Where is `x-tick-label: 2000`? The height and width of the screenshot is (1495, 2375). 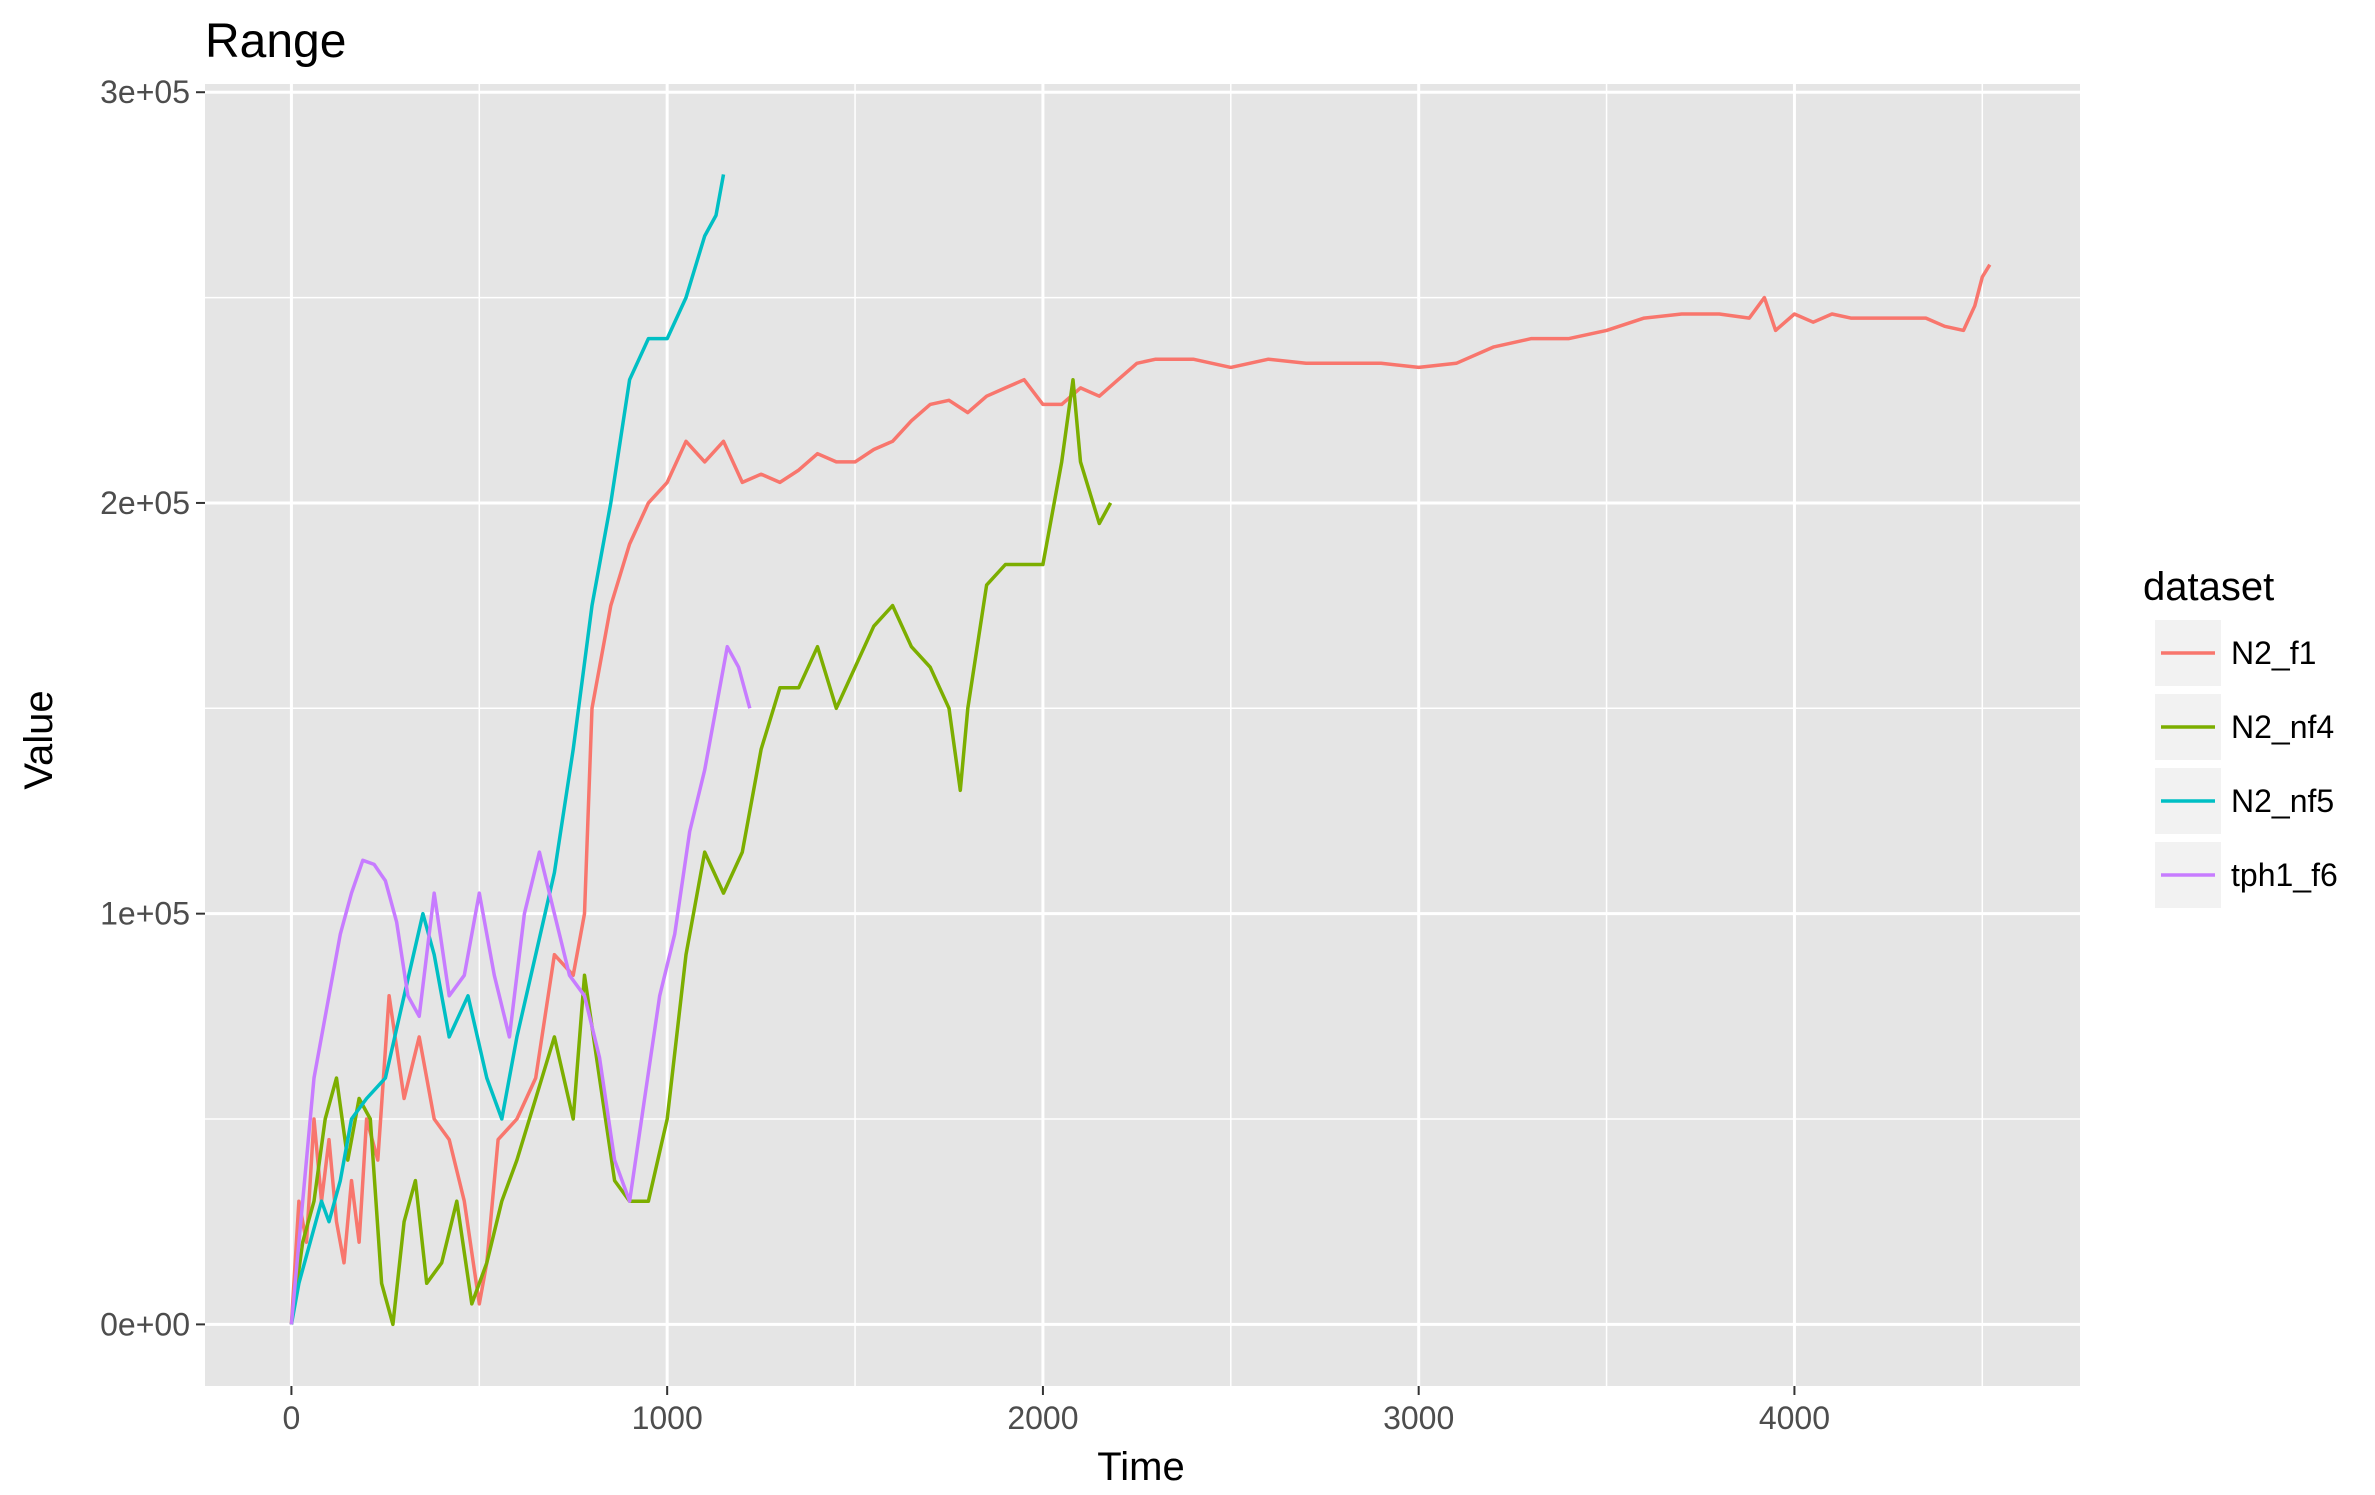 x-tick-label: 2000 is located at coordinates (1042, 1418).